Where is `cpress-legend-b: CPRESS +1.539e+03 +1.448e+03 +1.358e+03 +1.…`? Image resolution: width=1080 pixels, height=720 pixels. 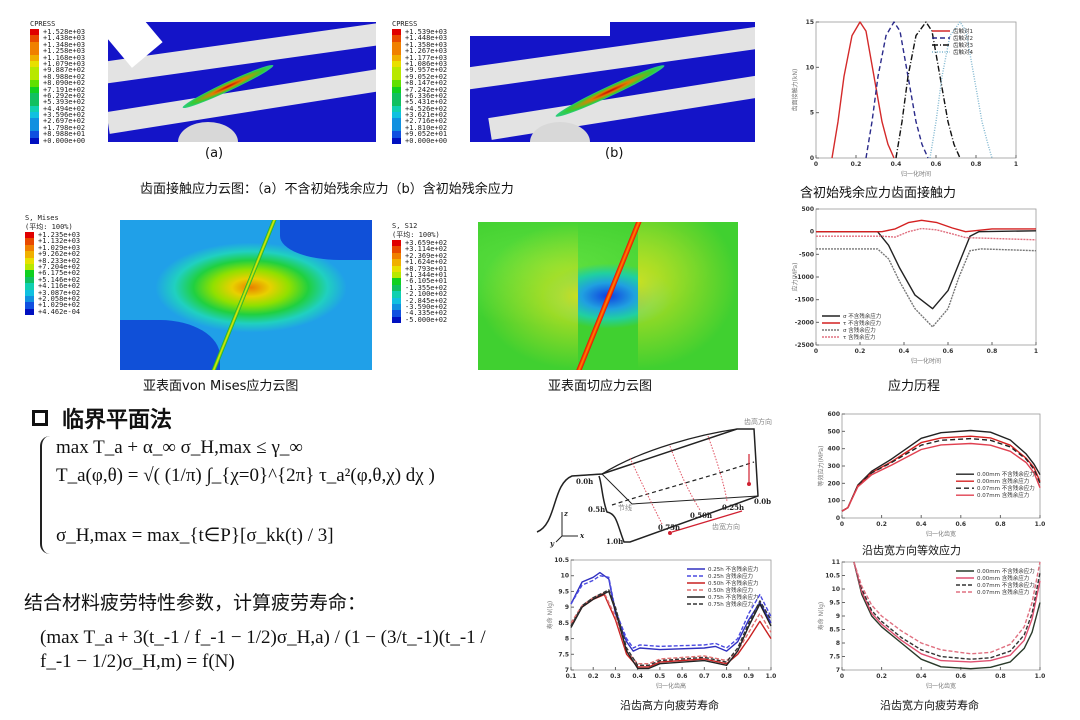 cpress-legend-b: CPRESS +1.539e+03 +1.448e+03 +1.358e+03 +1.… is located at coordinates (431, 82).